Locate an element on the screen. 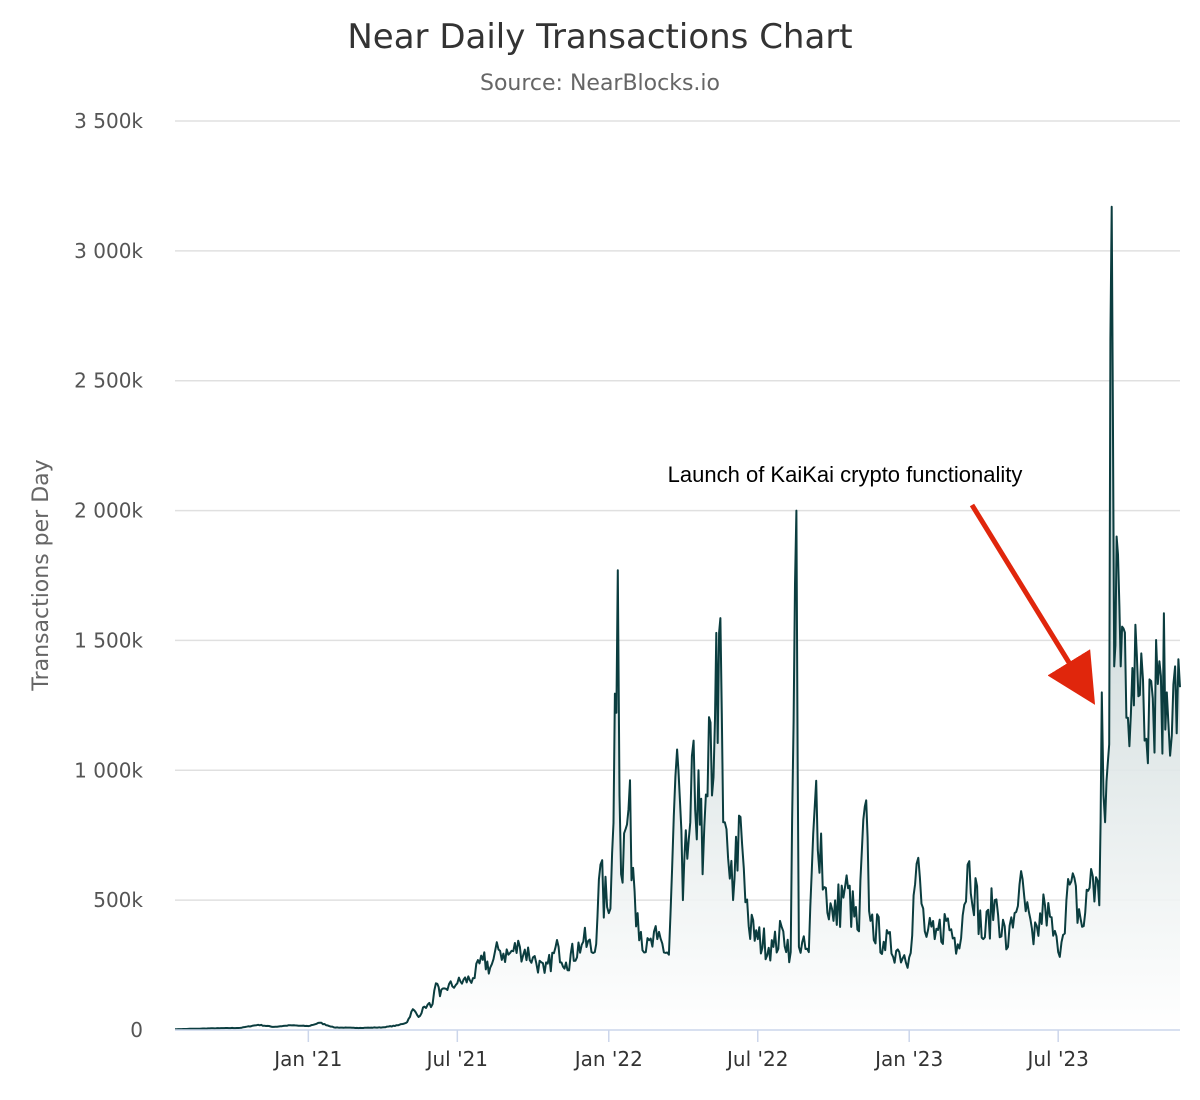 This screenshot has width=1200, height=1100. y-tick-label: 3 000k is located at coordinates (108, 251).